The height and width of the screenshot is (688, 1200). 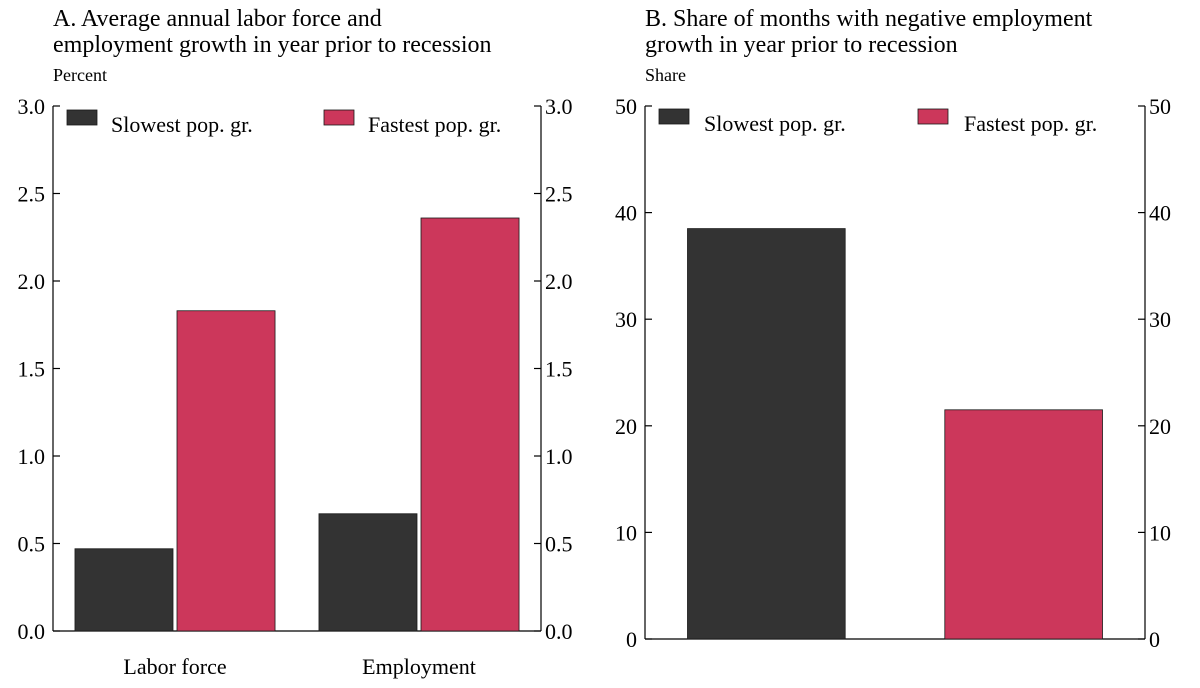 I want to click on panel-b-ytick-label-left: 20, so click(x=626, y=426).